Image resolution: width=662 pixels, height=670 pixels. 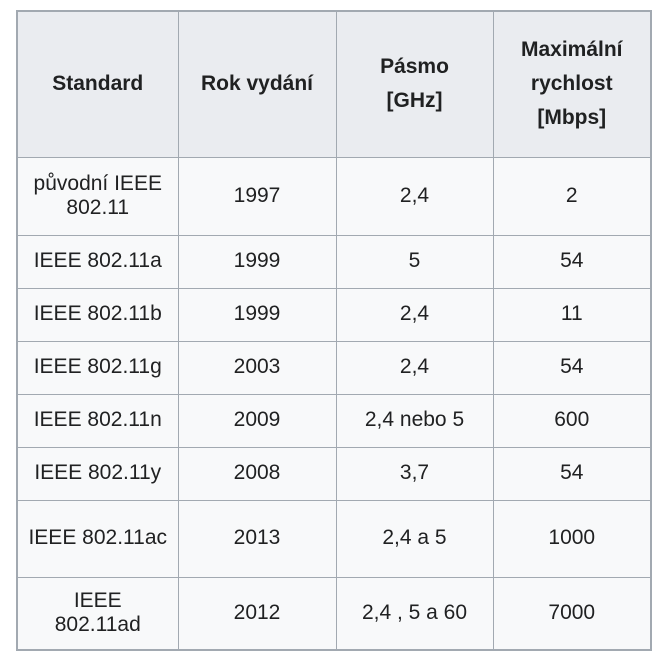 What do you see at coordinates (257, 473) in the screenshot?
I see `cell-year: 2008` at bounding box center [257, 473].